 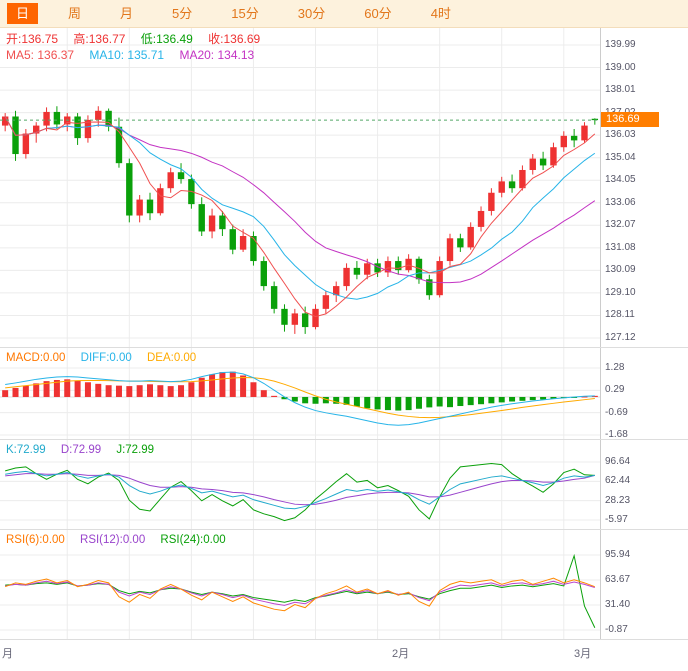 I want to click on y-axis-label: 139.00, so click(x=620, y=67).